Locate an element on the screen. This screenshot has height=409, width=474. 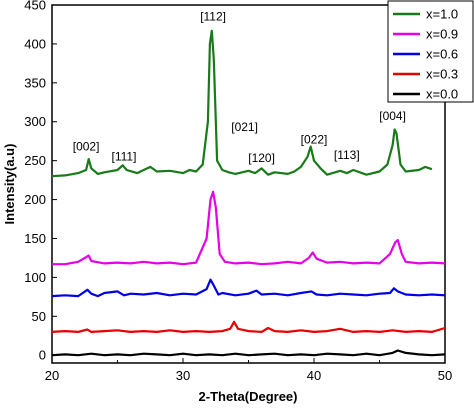
legend-label: x=0.6 is located at coordinates (442, 54).